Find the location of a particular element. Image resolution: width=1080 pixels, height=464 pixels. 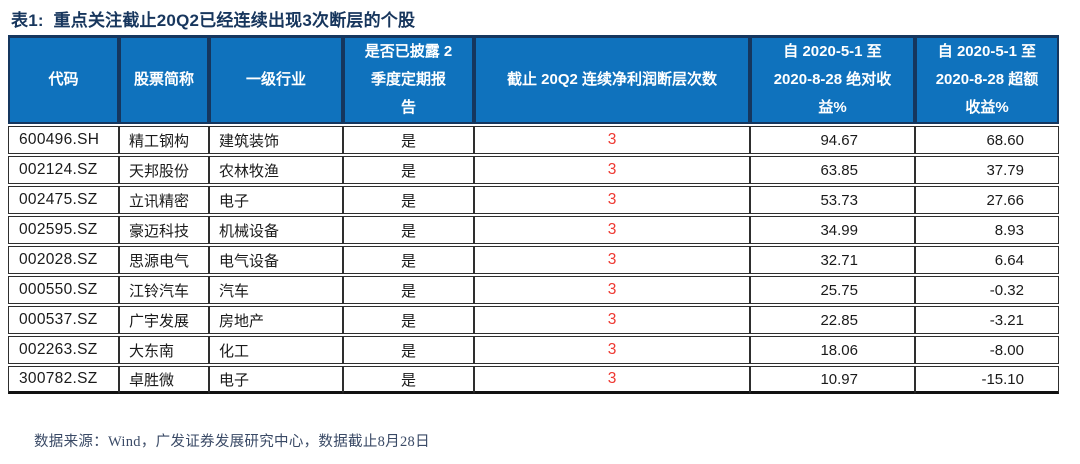

cell-name: 卓胜微 is located at coordinates (164, 380).